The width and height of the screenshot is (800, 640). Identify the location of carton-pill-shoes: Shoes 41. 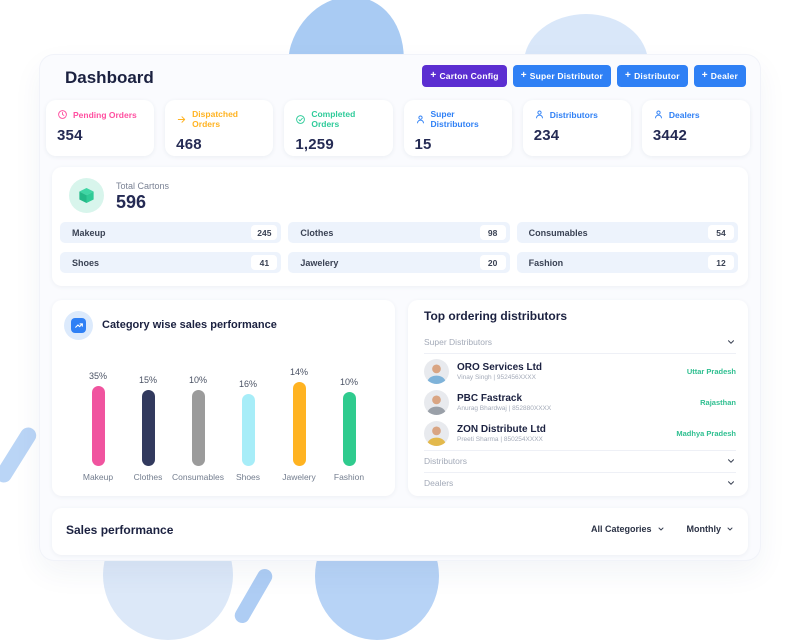
(171, 262).